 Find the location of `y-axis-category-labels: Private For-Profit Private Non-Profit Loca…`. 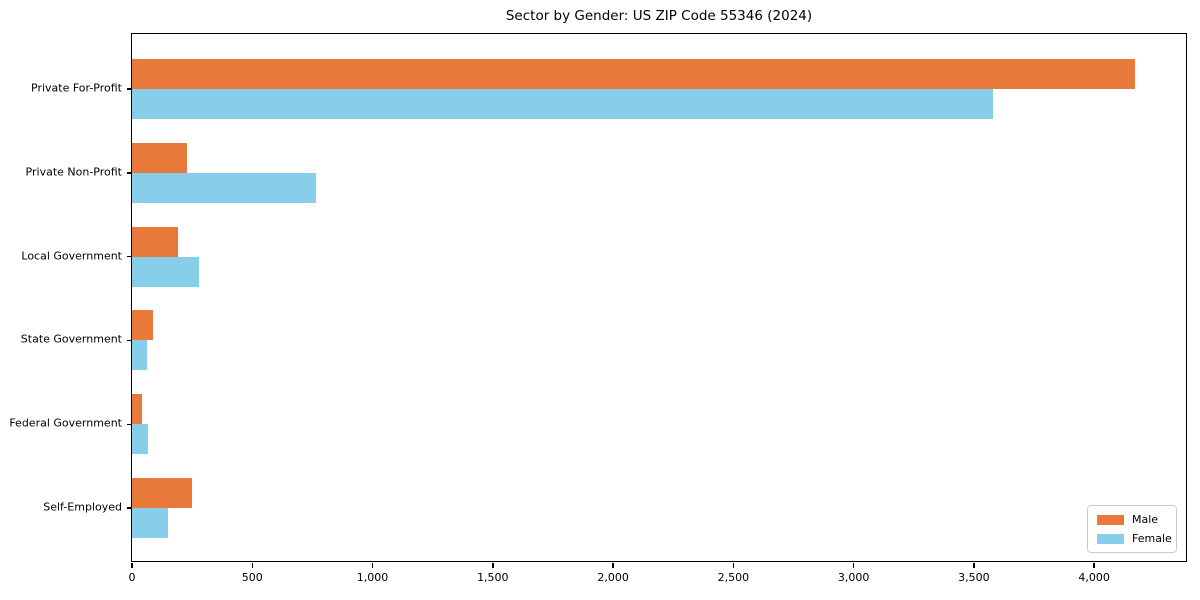

y-axis-category-labels: Private For-Profit Private Non-Profit Loca… is located at coordinates (61, 297).